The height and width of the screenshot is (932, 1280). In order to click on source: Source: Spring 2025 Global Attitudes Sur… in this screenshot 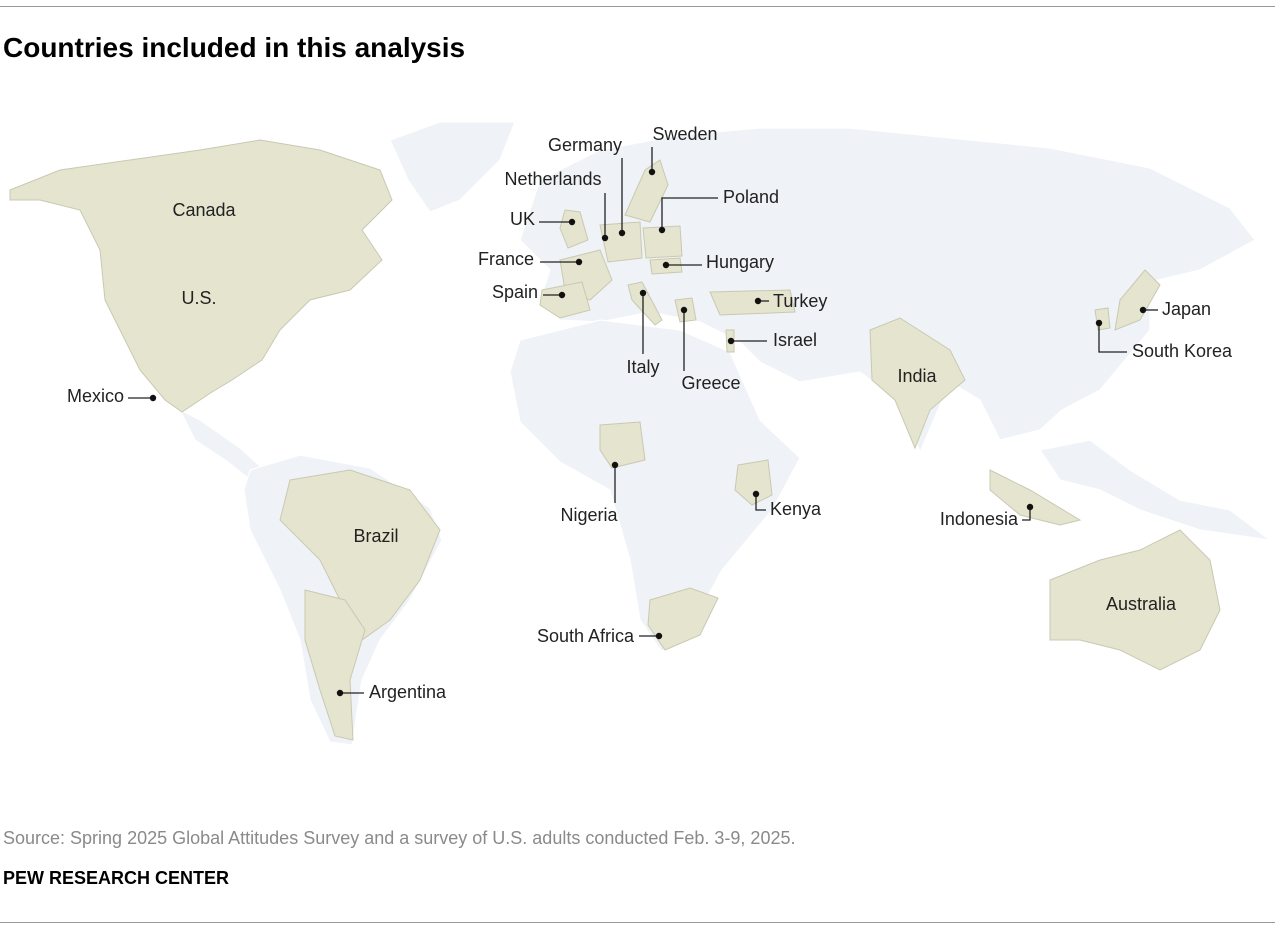, I will do `click(399, 838)`.